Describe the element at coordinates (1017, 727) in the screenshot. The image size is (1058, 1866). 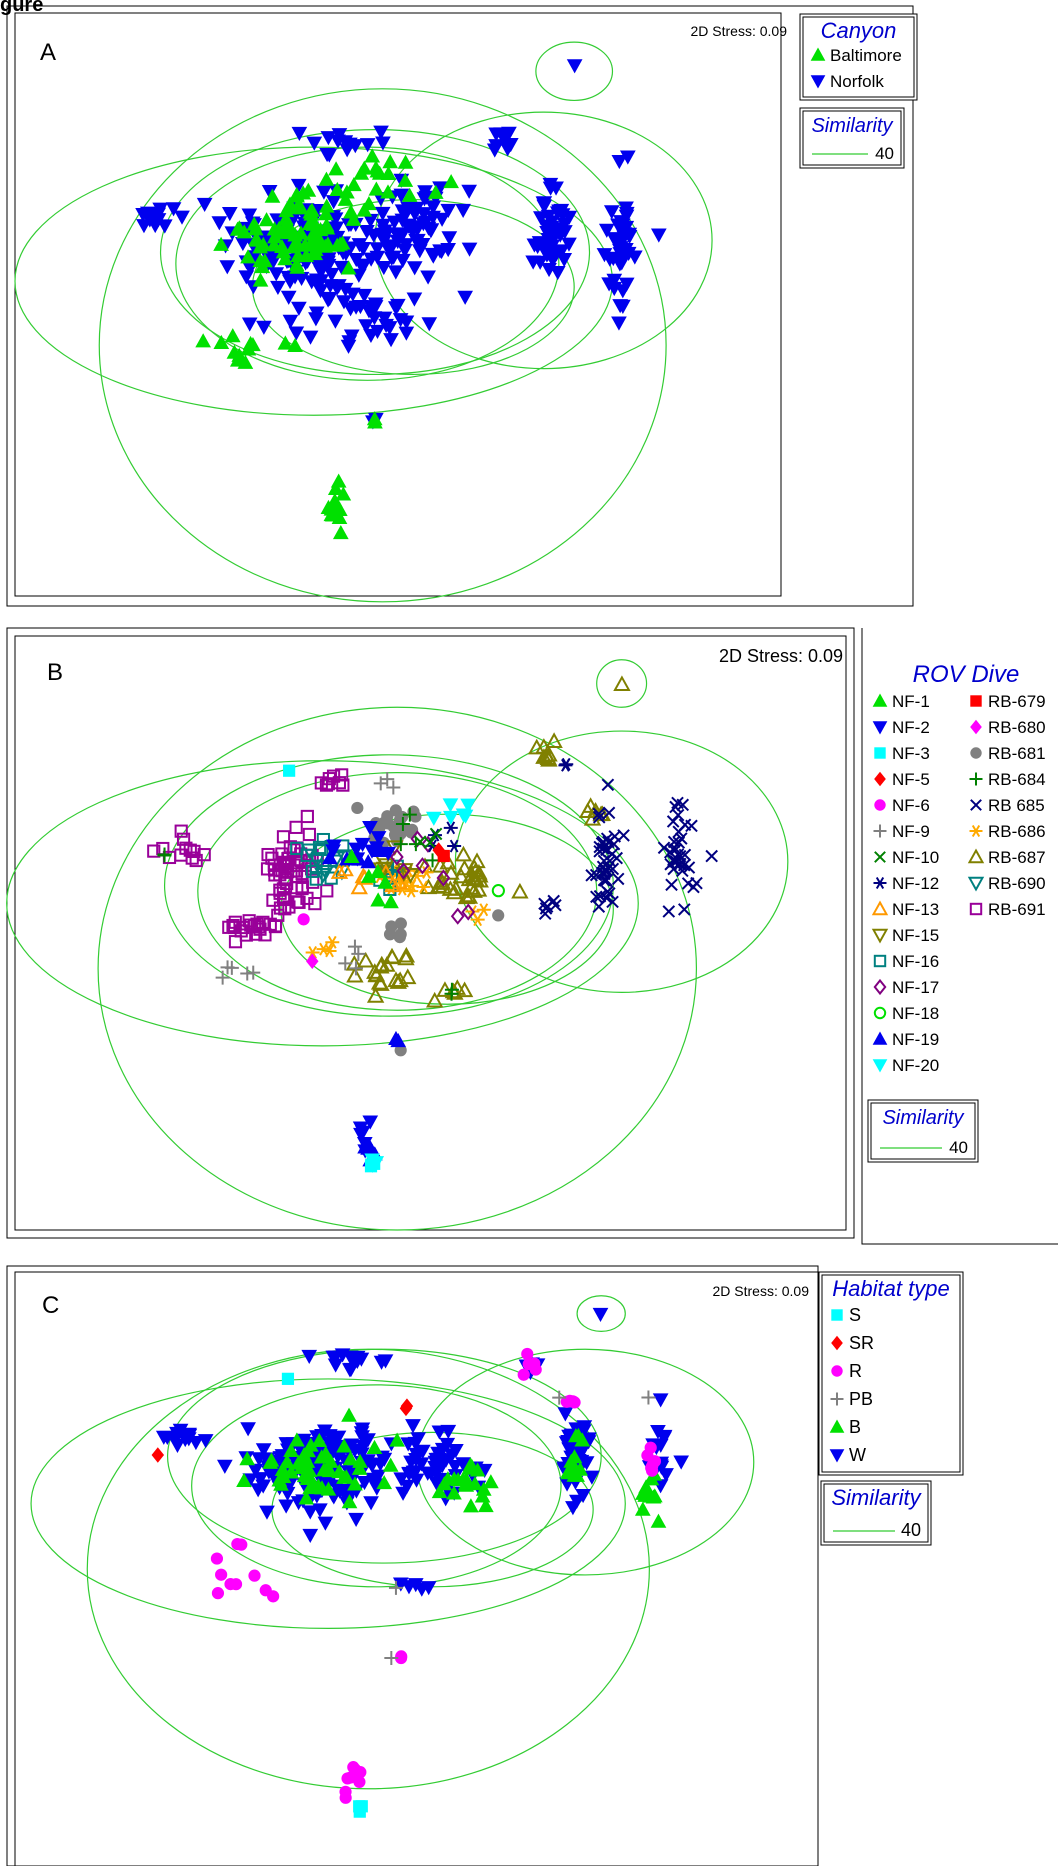
I see `legend-label: RB-680` at that location.